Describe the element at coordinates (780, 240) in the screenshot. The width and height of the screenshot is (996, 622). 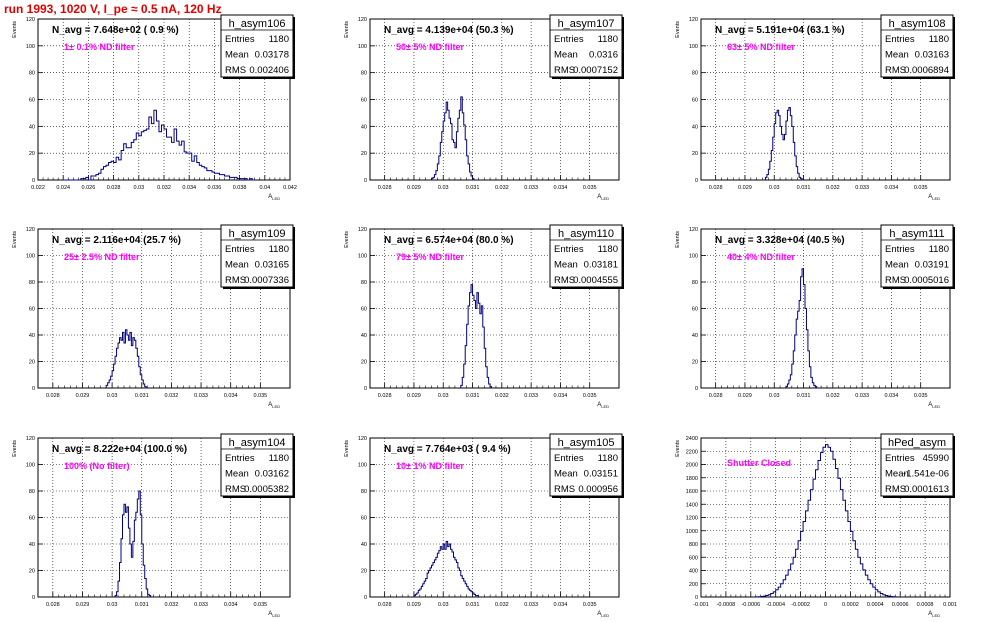
I see `navg-label: N_avg = 3.328e+04 (40.5 %)` at that location.